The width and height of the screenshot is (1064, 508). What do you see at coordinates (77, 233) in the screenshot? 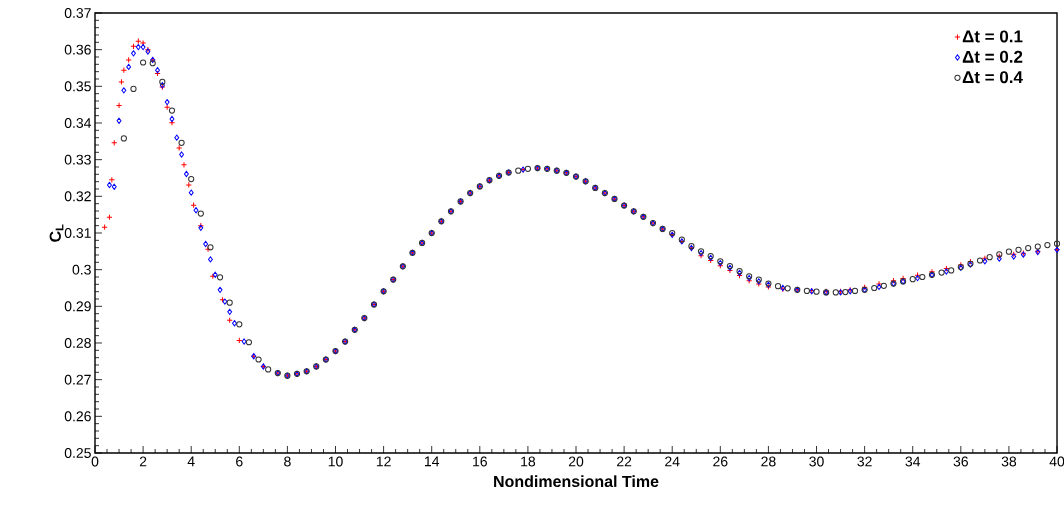
I see `y-tick-label: 0.31` at bounding box center [77, 233].